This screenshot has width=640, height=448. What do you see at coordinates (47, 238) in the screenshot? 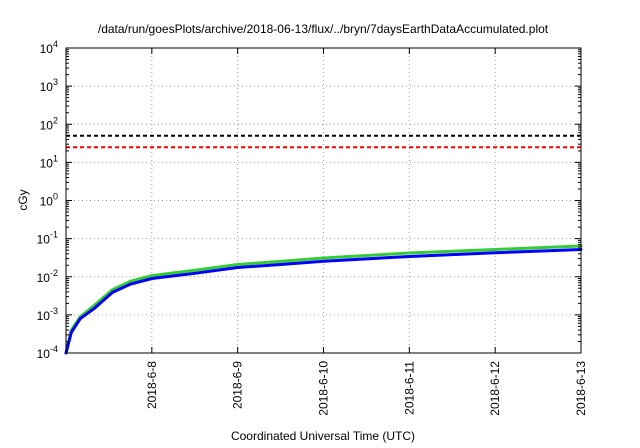
I see `y-tick-label: 10⁻¹` at bounding box center [47, 238].